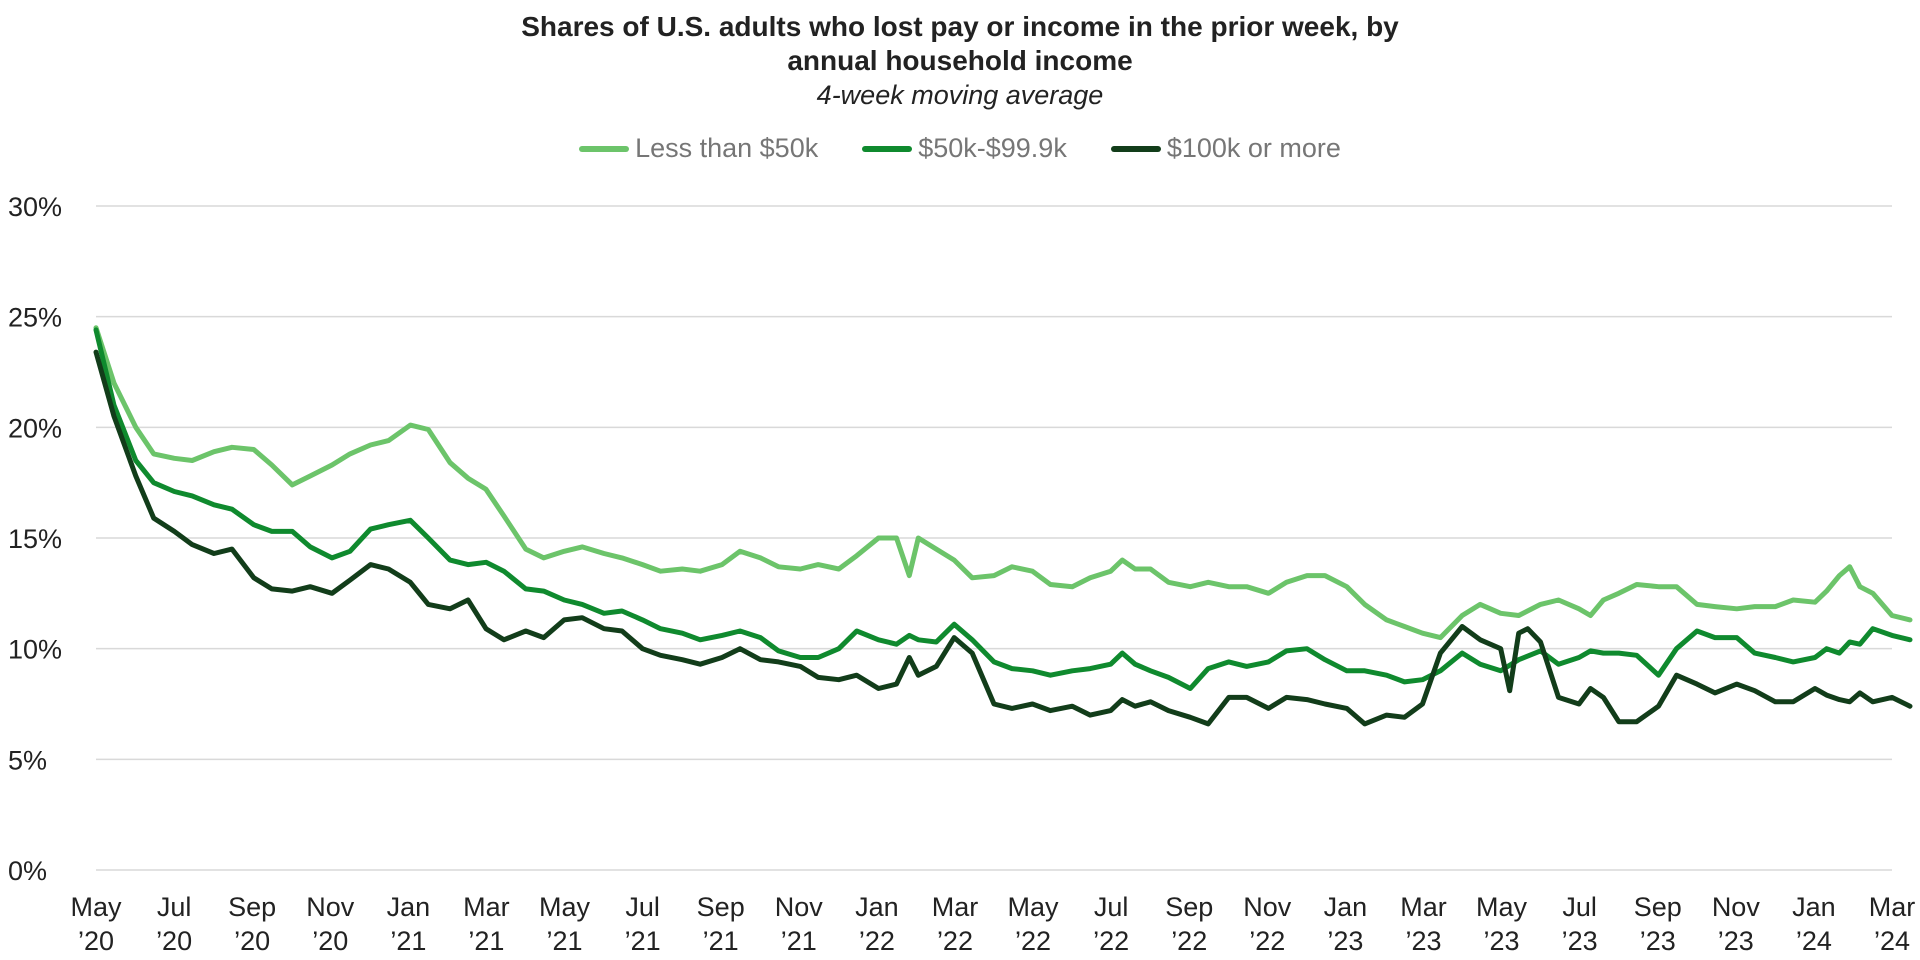  I want to click on x-tick-label: Sep ’21, so click(721, 924).